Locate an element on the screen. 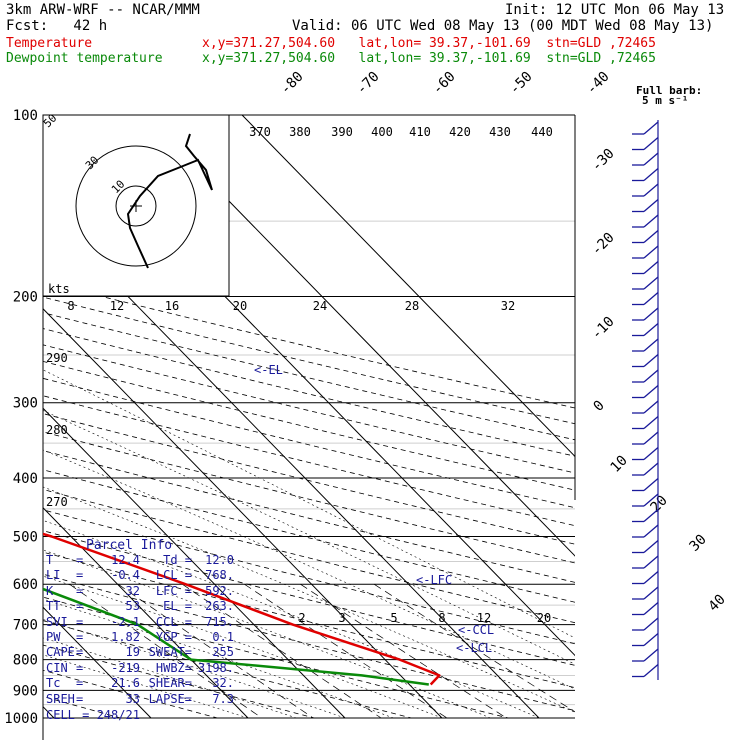 Image resolution: width=740 pixels, height=740 pixels. parcel-info-row: SVI = -2.1 CCL = 715. is located at coordinates (140, 622).